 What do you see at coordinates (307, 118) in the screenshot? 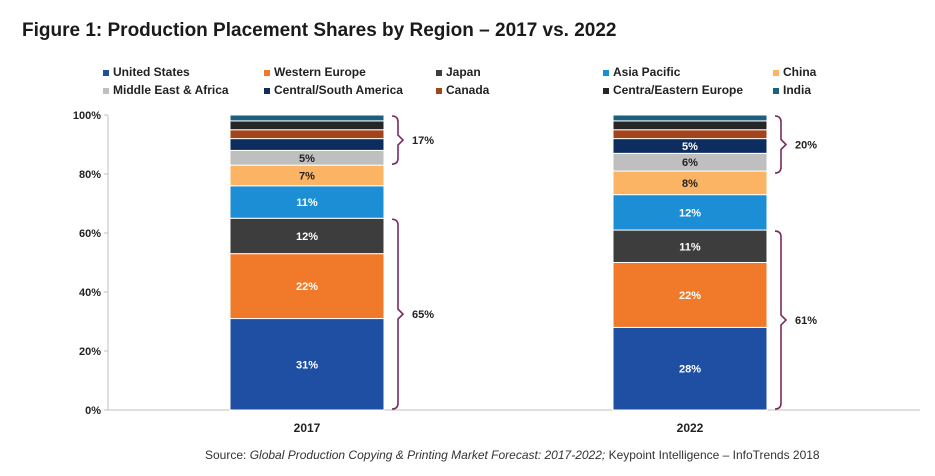
I see `bar-segment-india-2017` at bounding box center [307, 118].